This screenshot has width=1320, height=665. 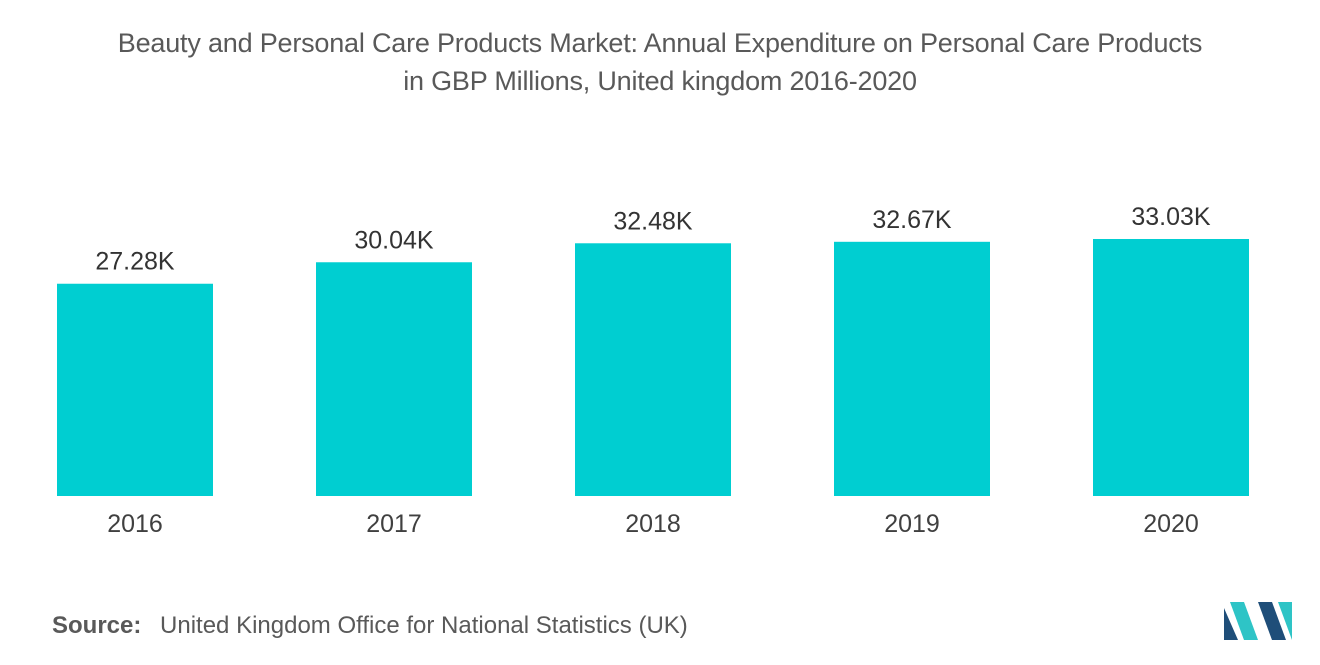 I want to click on x-tick-label-2017: 2017, so click(x=394, y=524).